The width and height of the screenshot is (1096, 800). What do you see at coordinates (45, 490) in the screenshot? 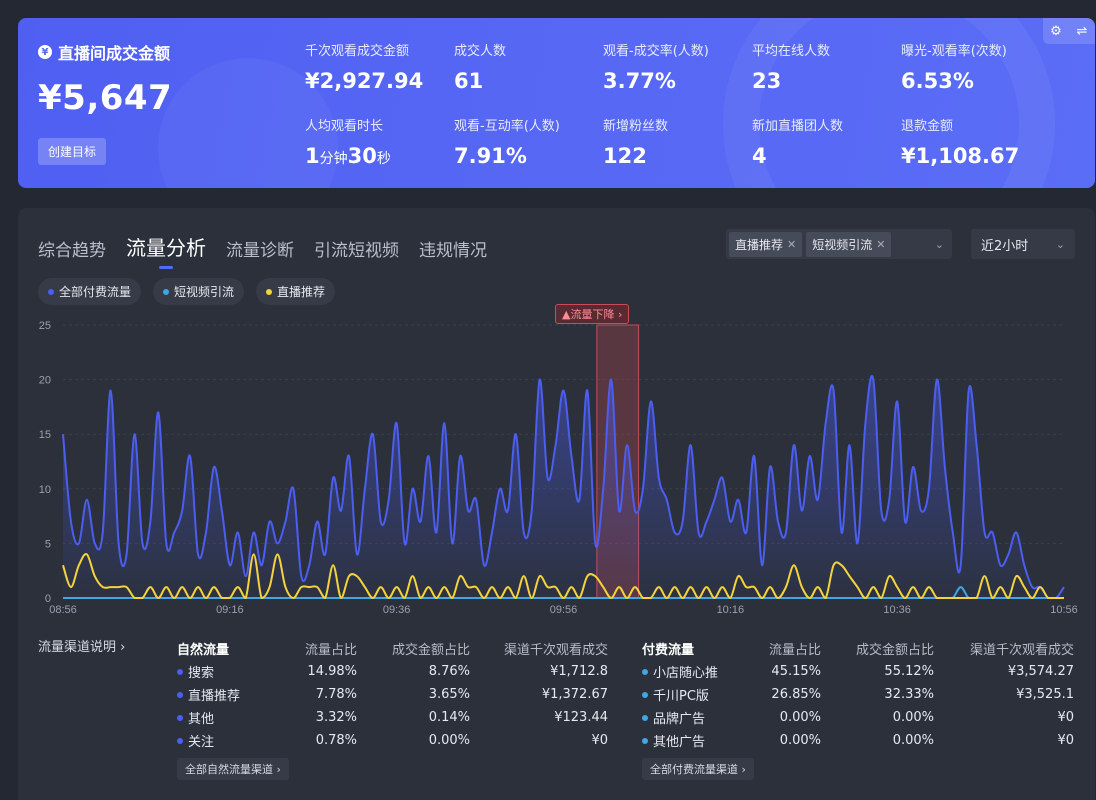
I see `y-tick-label: 10` at bounding box center [45, 490].